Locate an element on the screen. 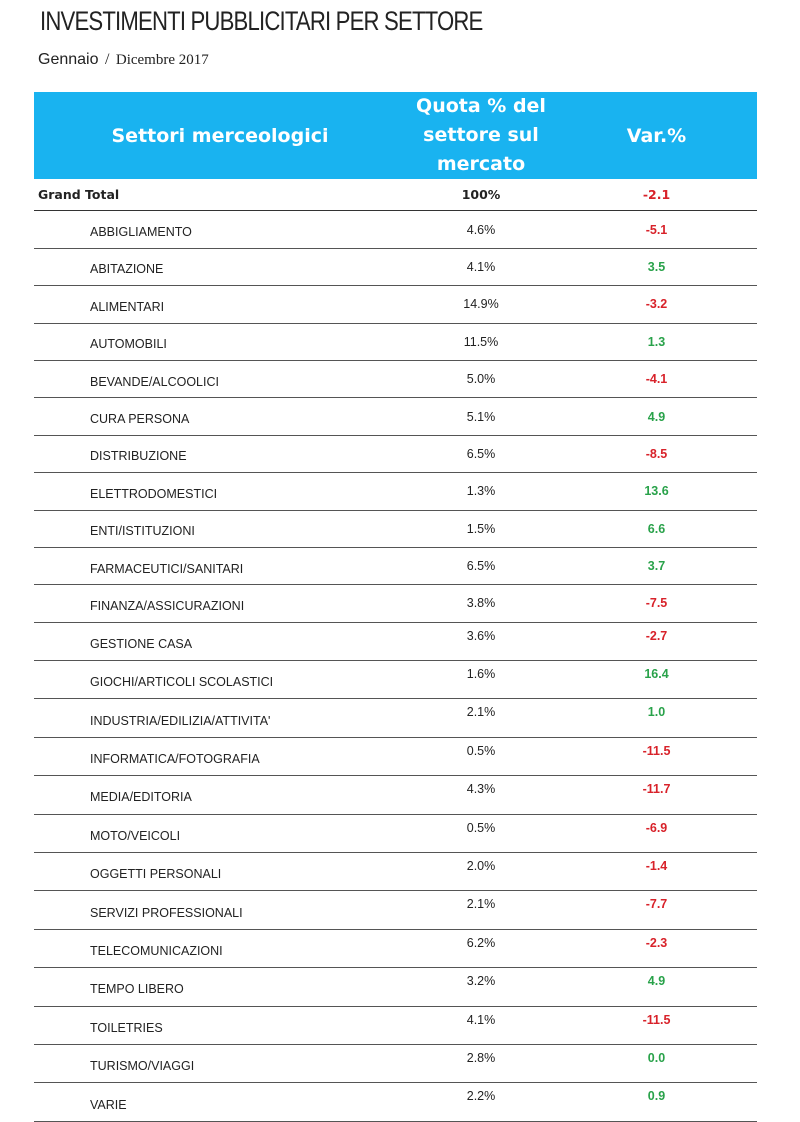 The height and width of the screenshot is (1122, 800). sector-cell: TURISMO/VIAGGI is located at coordinates (220, 1064).